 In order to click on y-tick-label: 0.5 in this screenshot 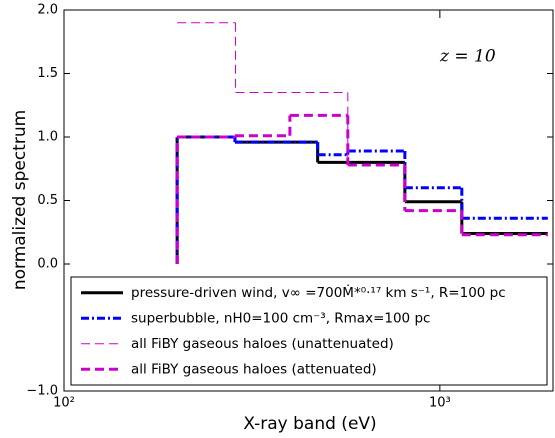, I will do `click(47, 200)`.